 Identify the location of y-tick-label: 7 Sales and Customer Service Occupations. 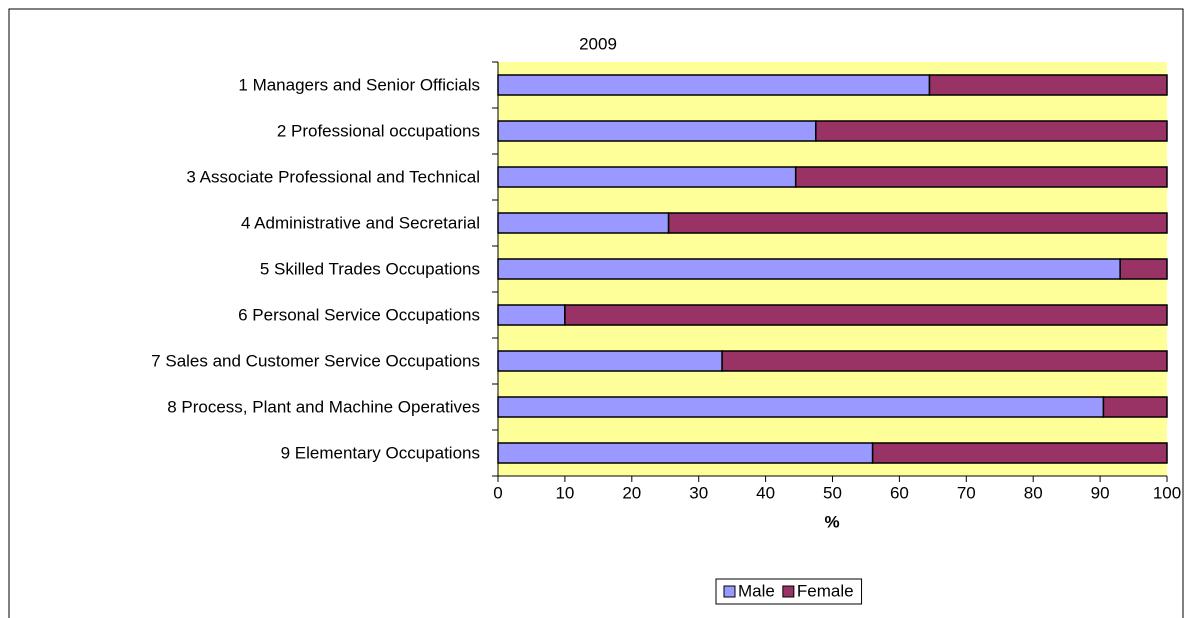
(315, 360).